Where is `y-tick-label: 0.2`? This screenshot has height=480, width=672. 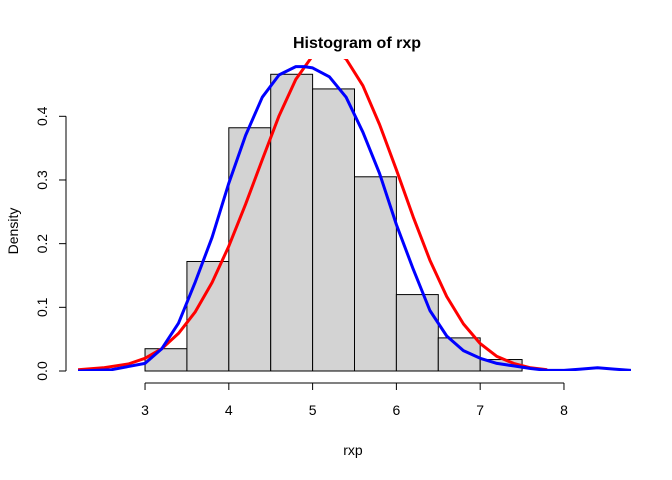 y-tick-label: 0.2 is located at coordinates (42, 244).